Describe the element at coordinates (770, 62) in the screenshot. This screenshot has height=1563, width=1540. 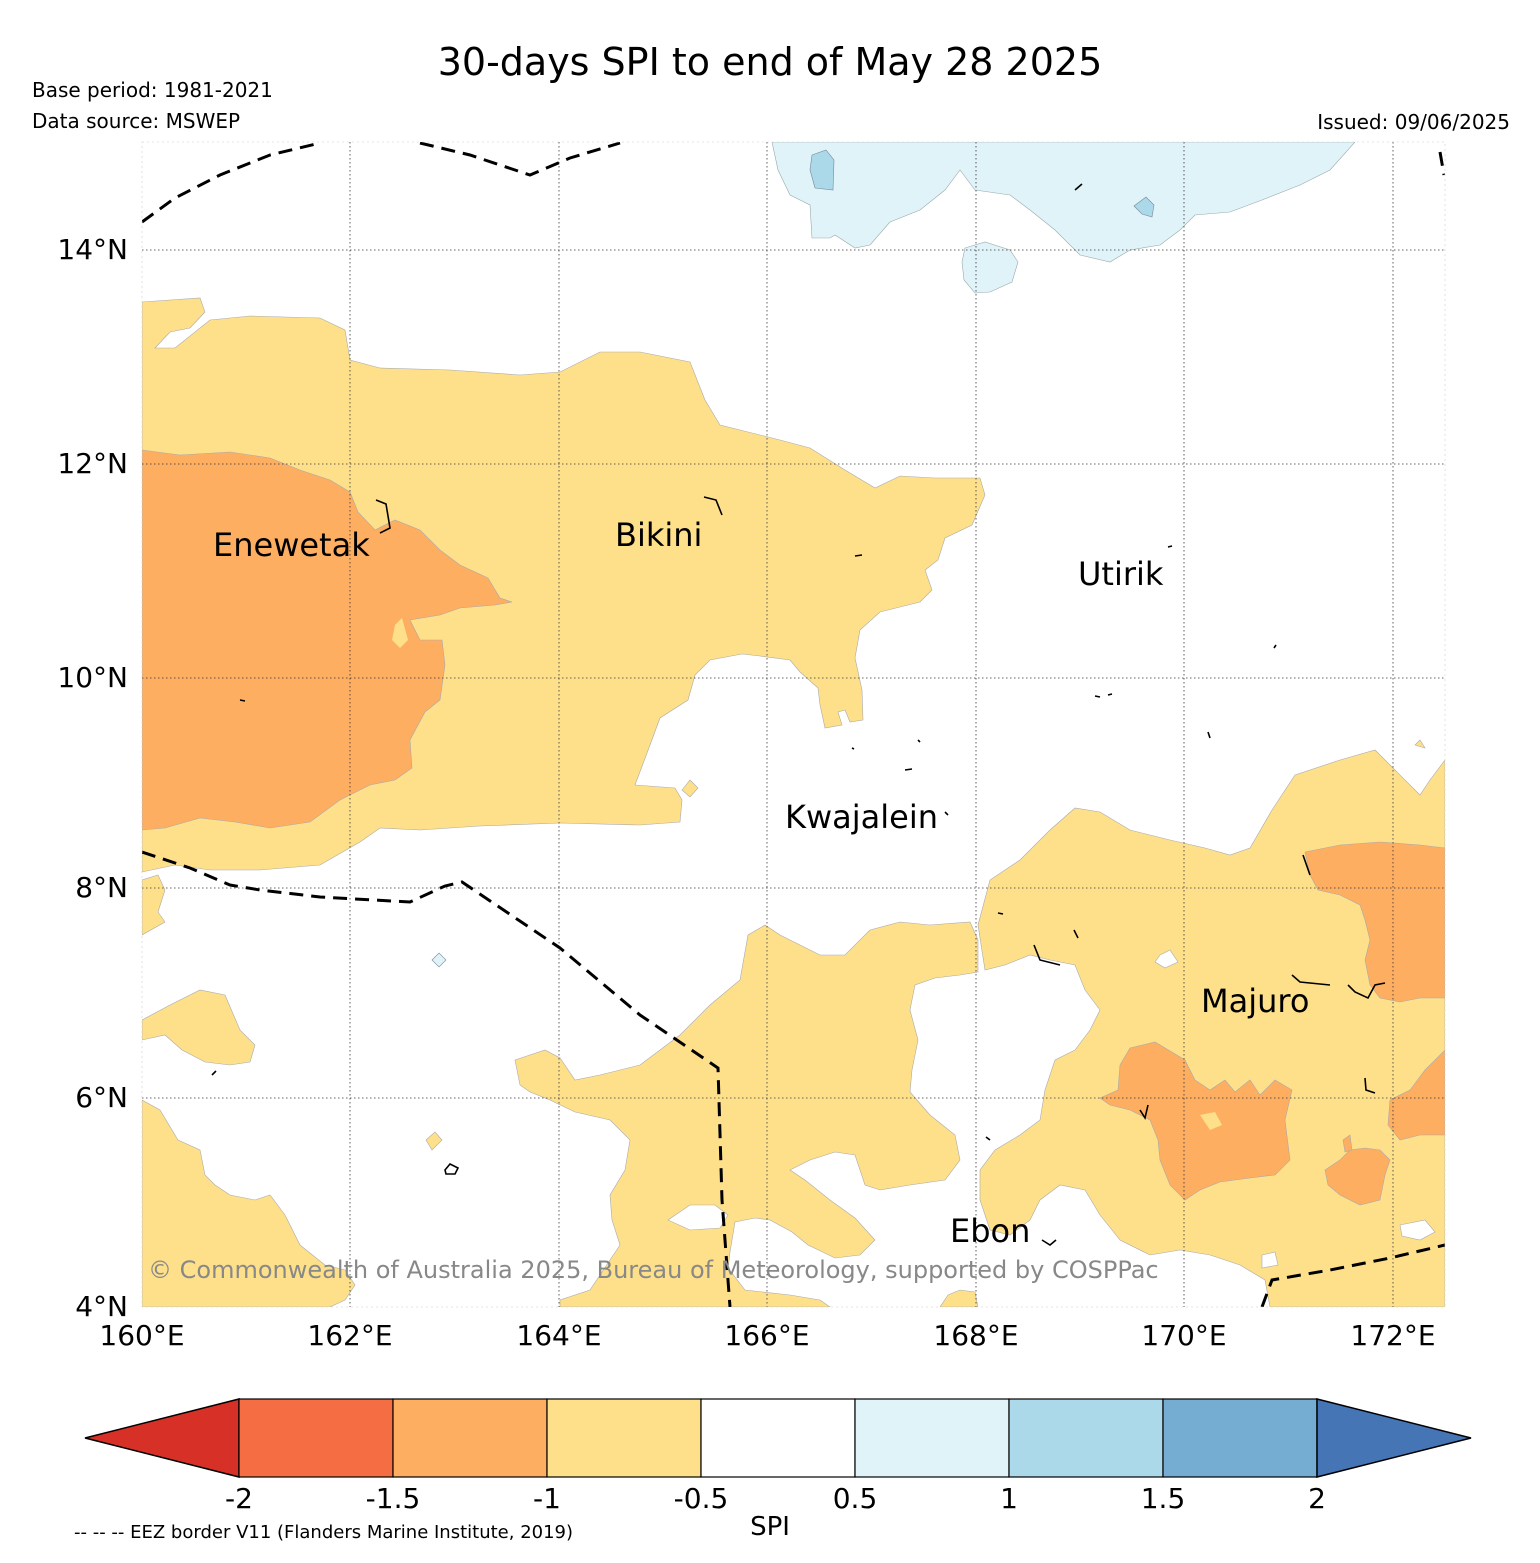
I see `page-title: 30-days SPI to end of May 28 2025` at that location.